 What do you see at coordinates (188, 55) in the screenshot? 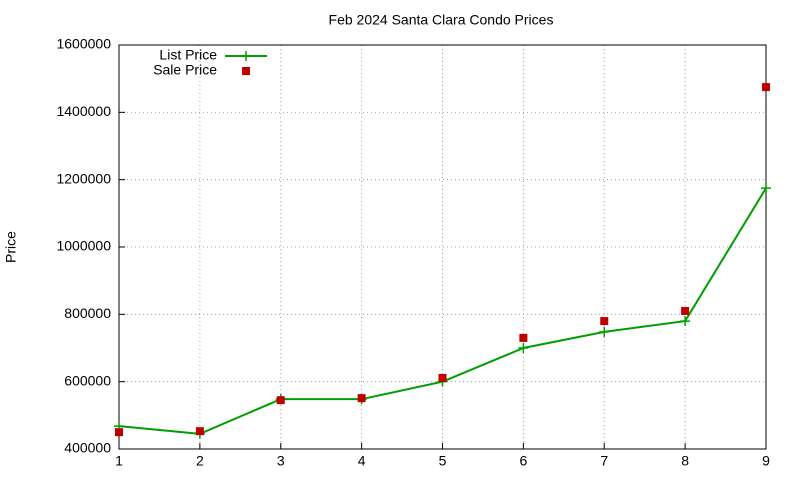
I see `legend-label: List Price` at bounding box center [188, 55].